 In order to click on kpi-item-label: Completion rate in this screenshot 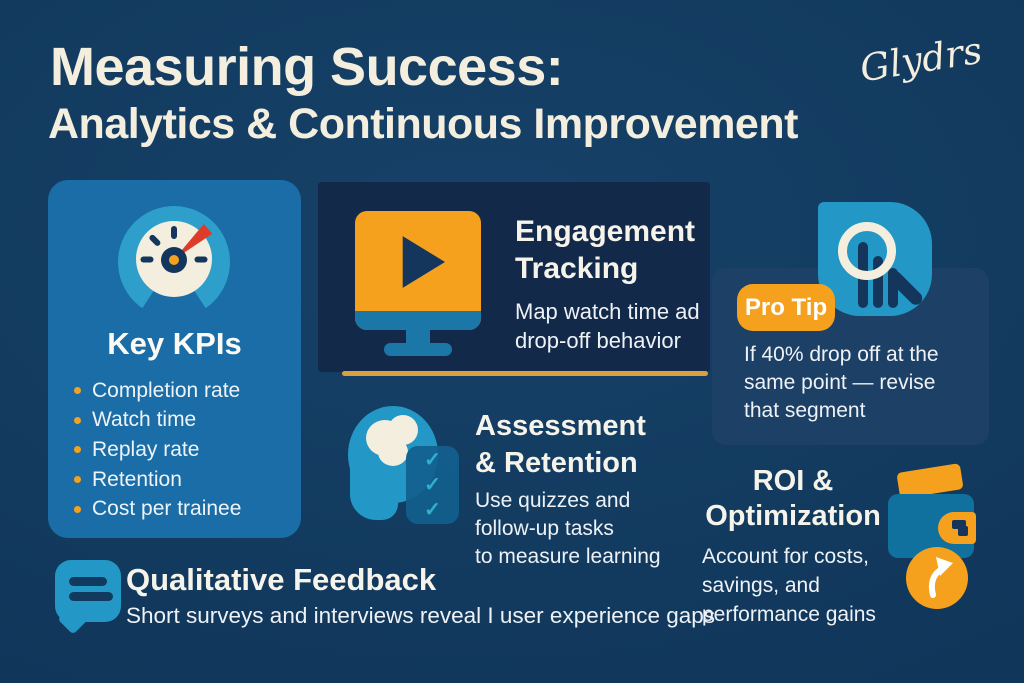, I will do `click(166, 390)`.